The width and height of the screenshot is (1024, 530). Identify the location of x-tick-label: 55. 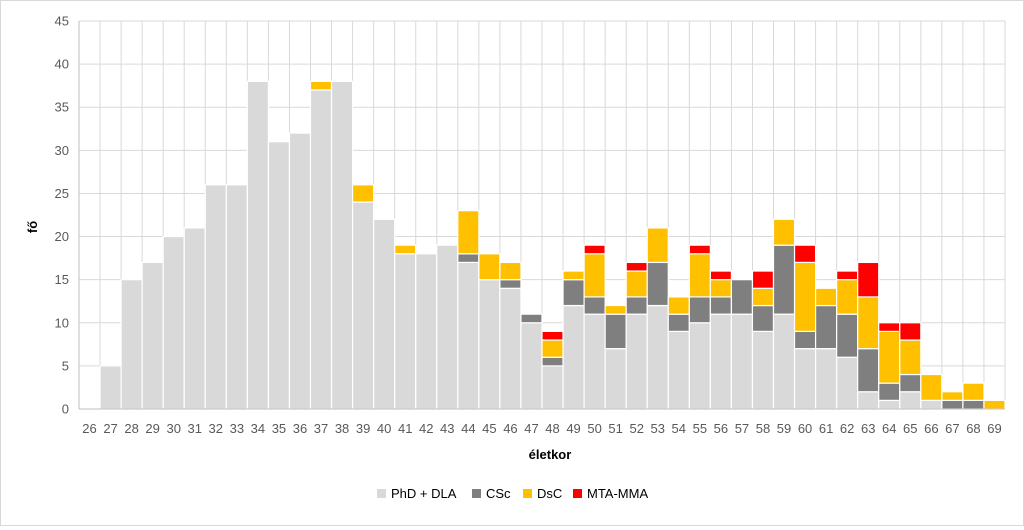
(700, 428).